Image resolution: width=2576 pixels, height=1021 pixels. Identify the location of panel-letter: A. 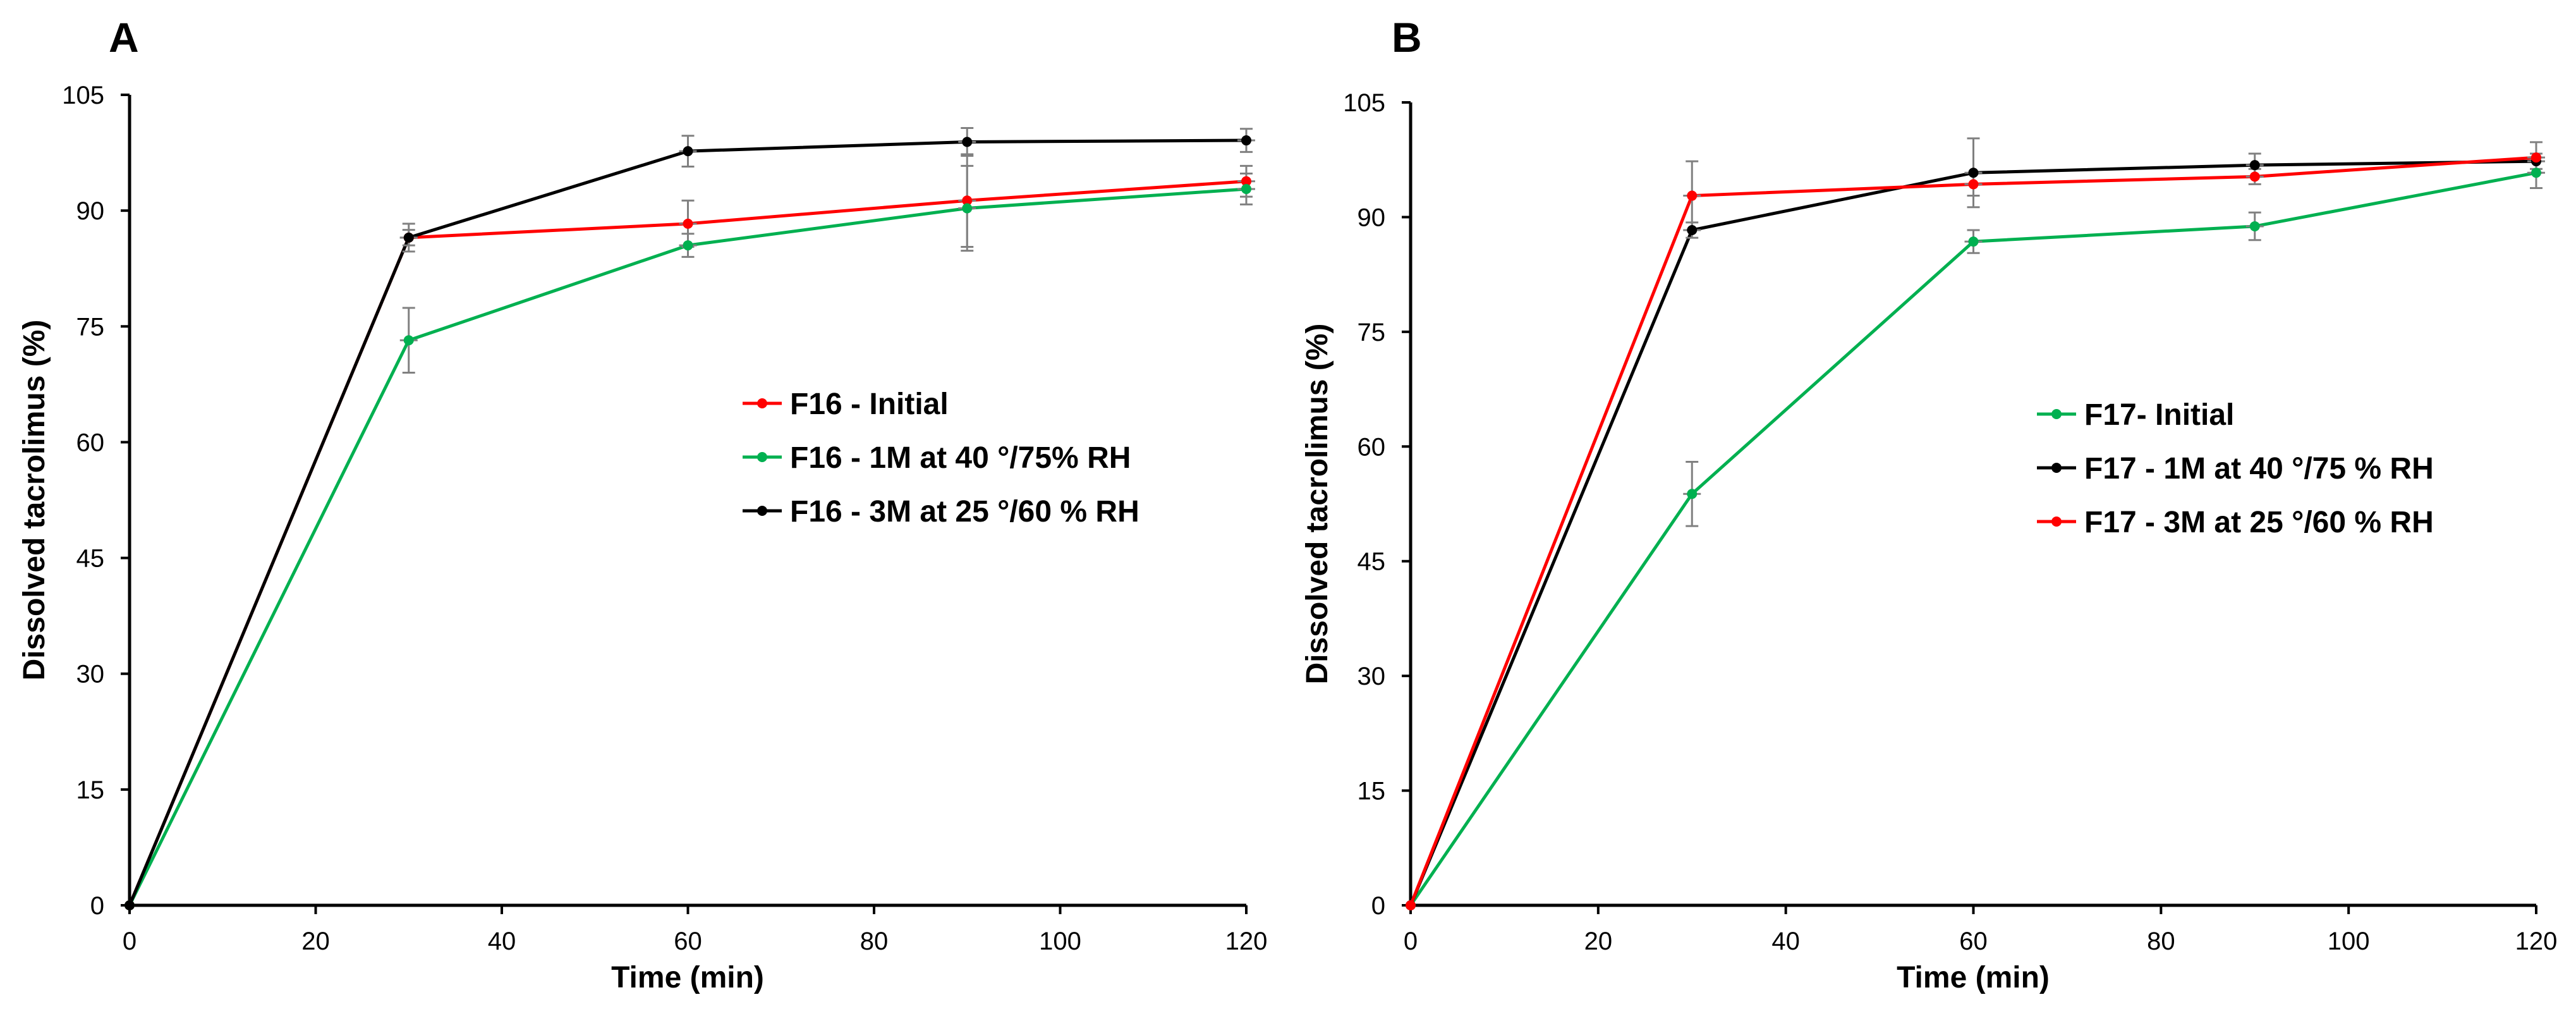
(124, 37).